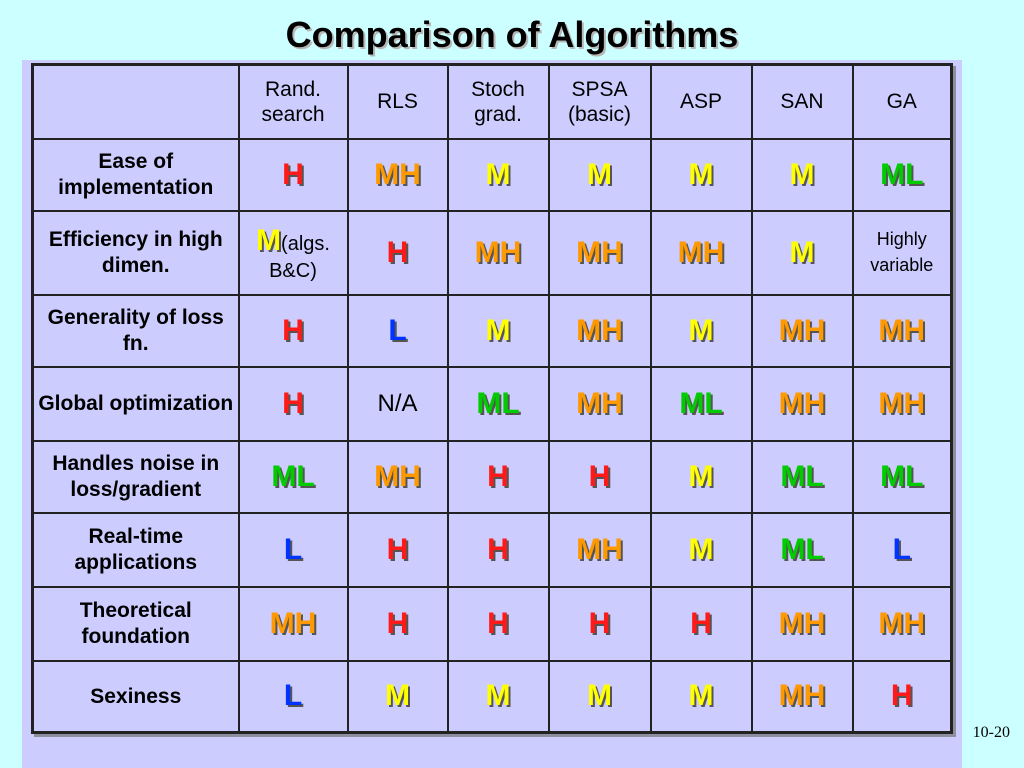 The height and width of the screenshot is (768, 1024). What do you see at coordinates (135, 696) in the screenshot?
I see `row-label: Sexiness` at bounding box center [135, 696].